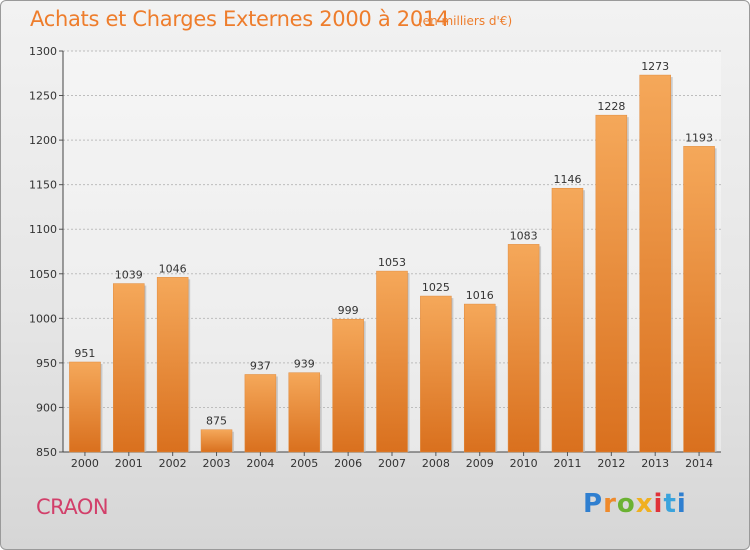 This screenshot has width=750, height=550. What do you see at coordinates (304, 463) in the screenshot?
I see `x-tick-label: 2005` at bounding box center [304, 463].